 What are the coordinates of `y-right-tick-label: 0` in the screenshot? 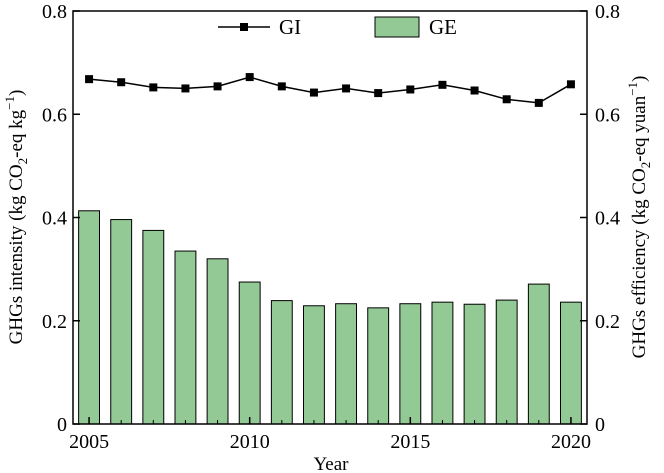 It's located at (600, 425).